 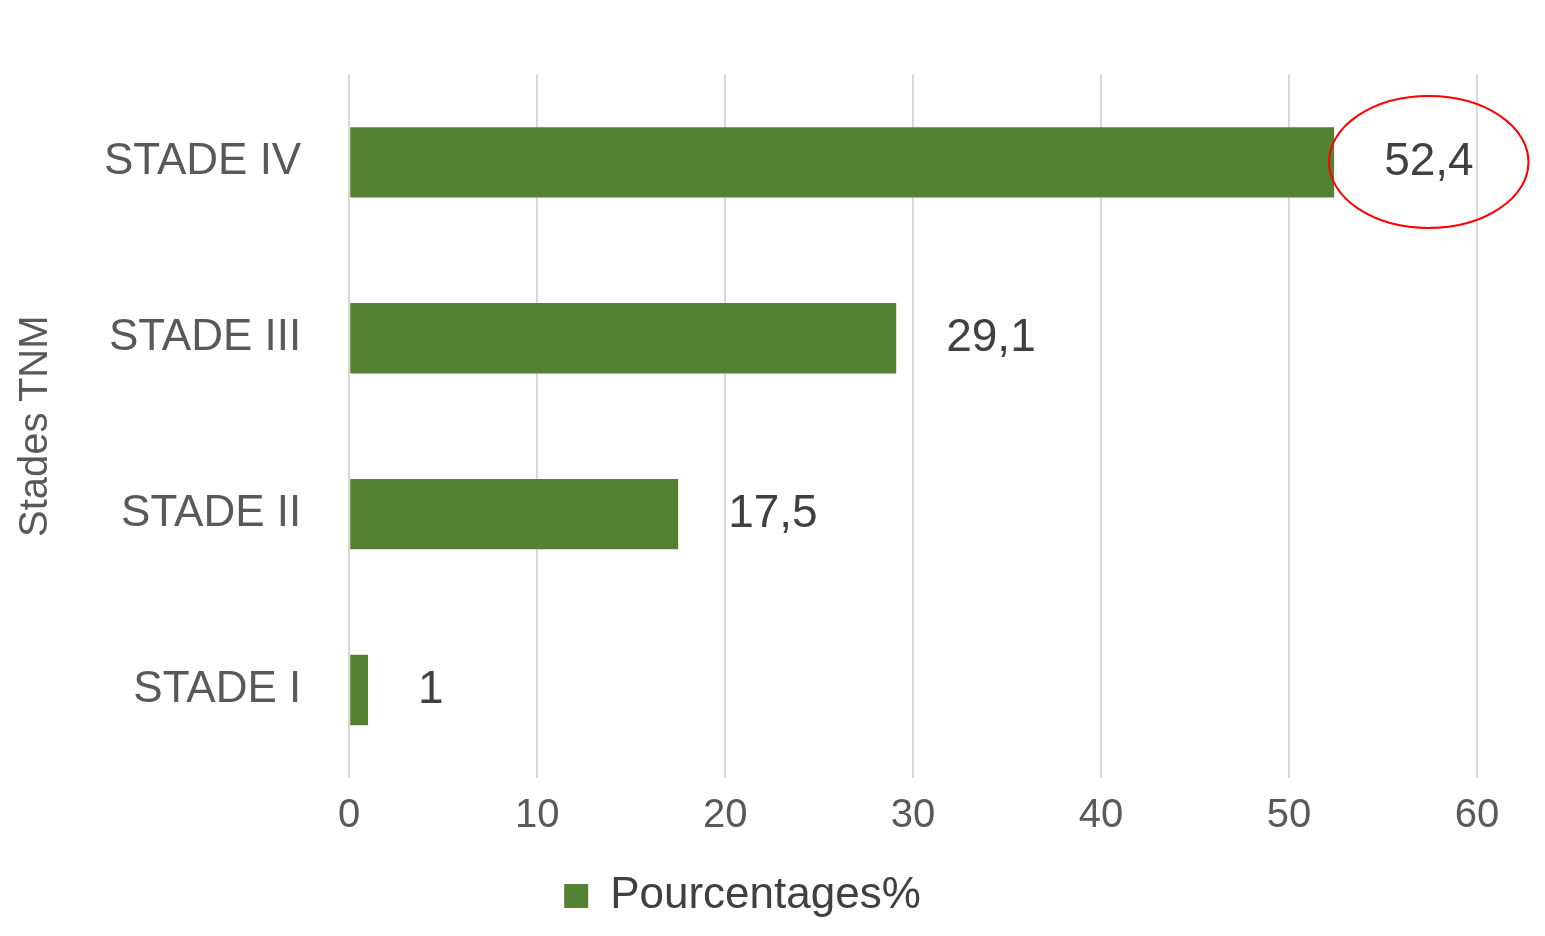 I want to click on y-axis-title: Stades TNM, so click(x=33, y=426).